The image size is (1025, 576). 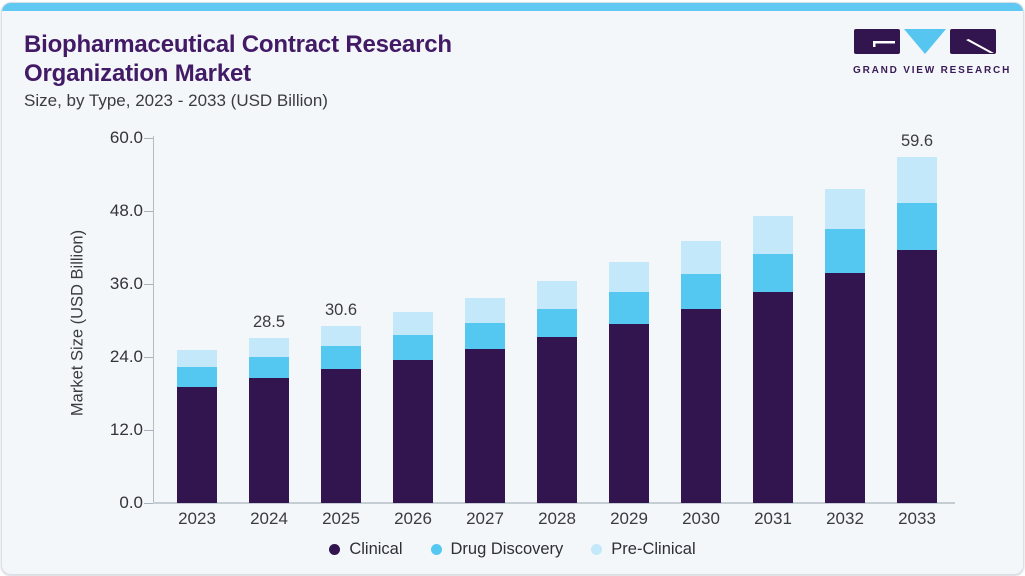 What do you see at coordinates (341, 357) in the screenshot?
I see `bar-segment-drug-discovery-2025` at bounding box center [341, 357].